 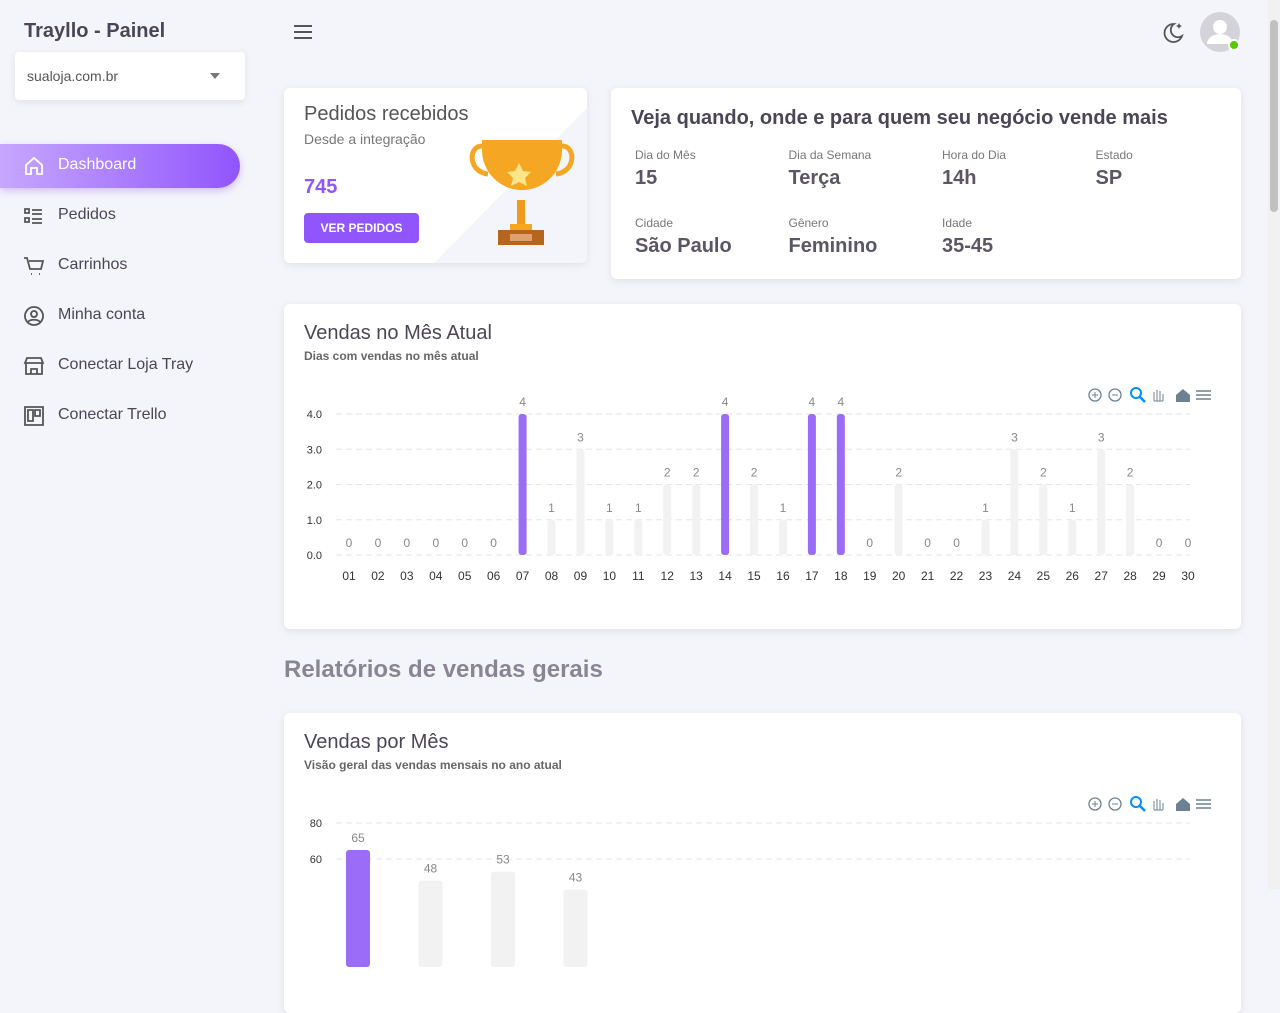 What do you see at coordinates (870, 576) in the screenshot?
I see `x-tick-label: 19` at bounding box center [870, 576].